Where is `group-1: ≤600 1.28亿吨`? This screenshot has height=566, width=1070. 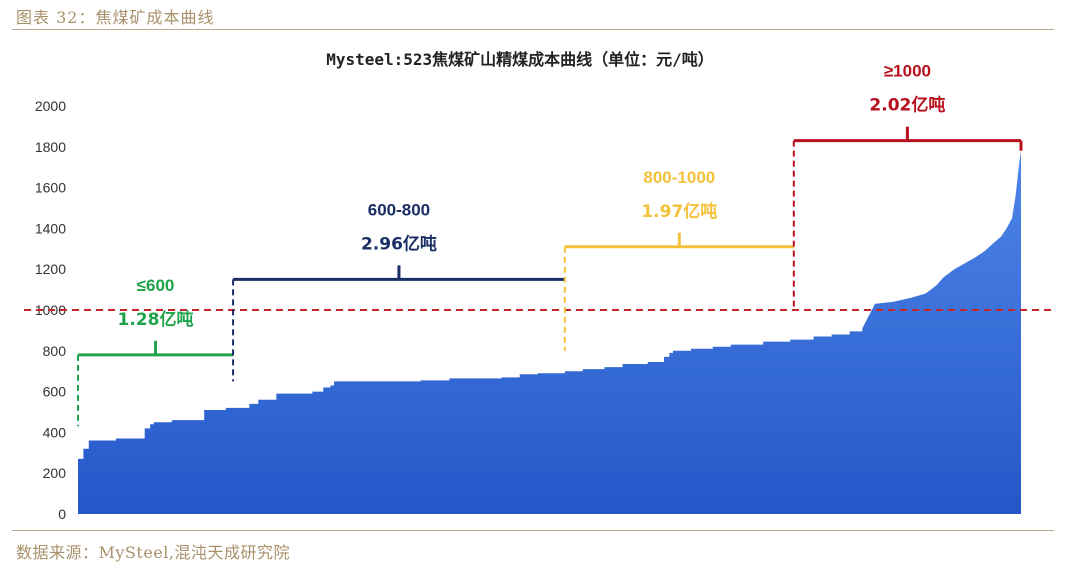
group-1: ≤600 1.28亿吨 is located at coordinates (155, 351).